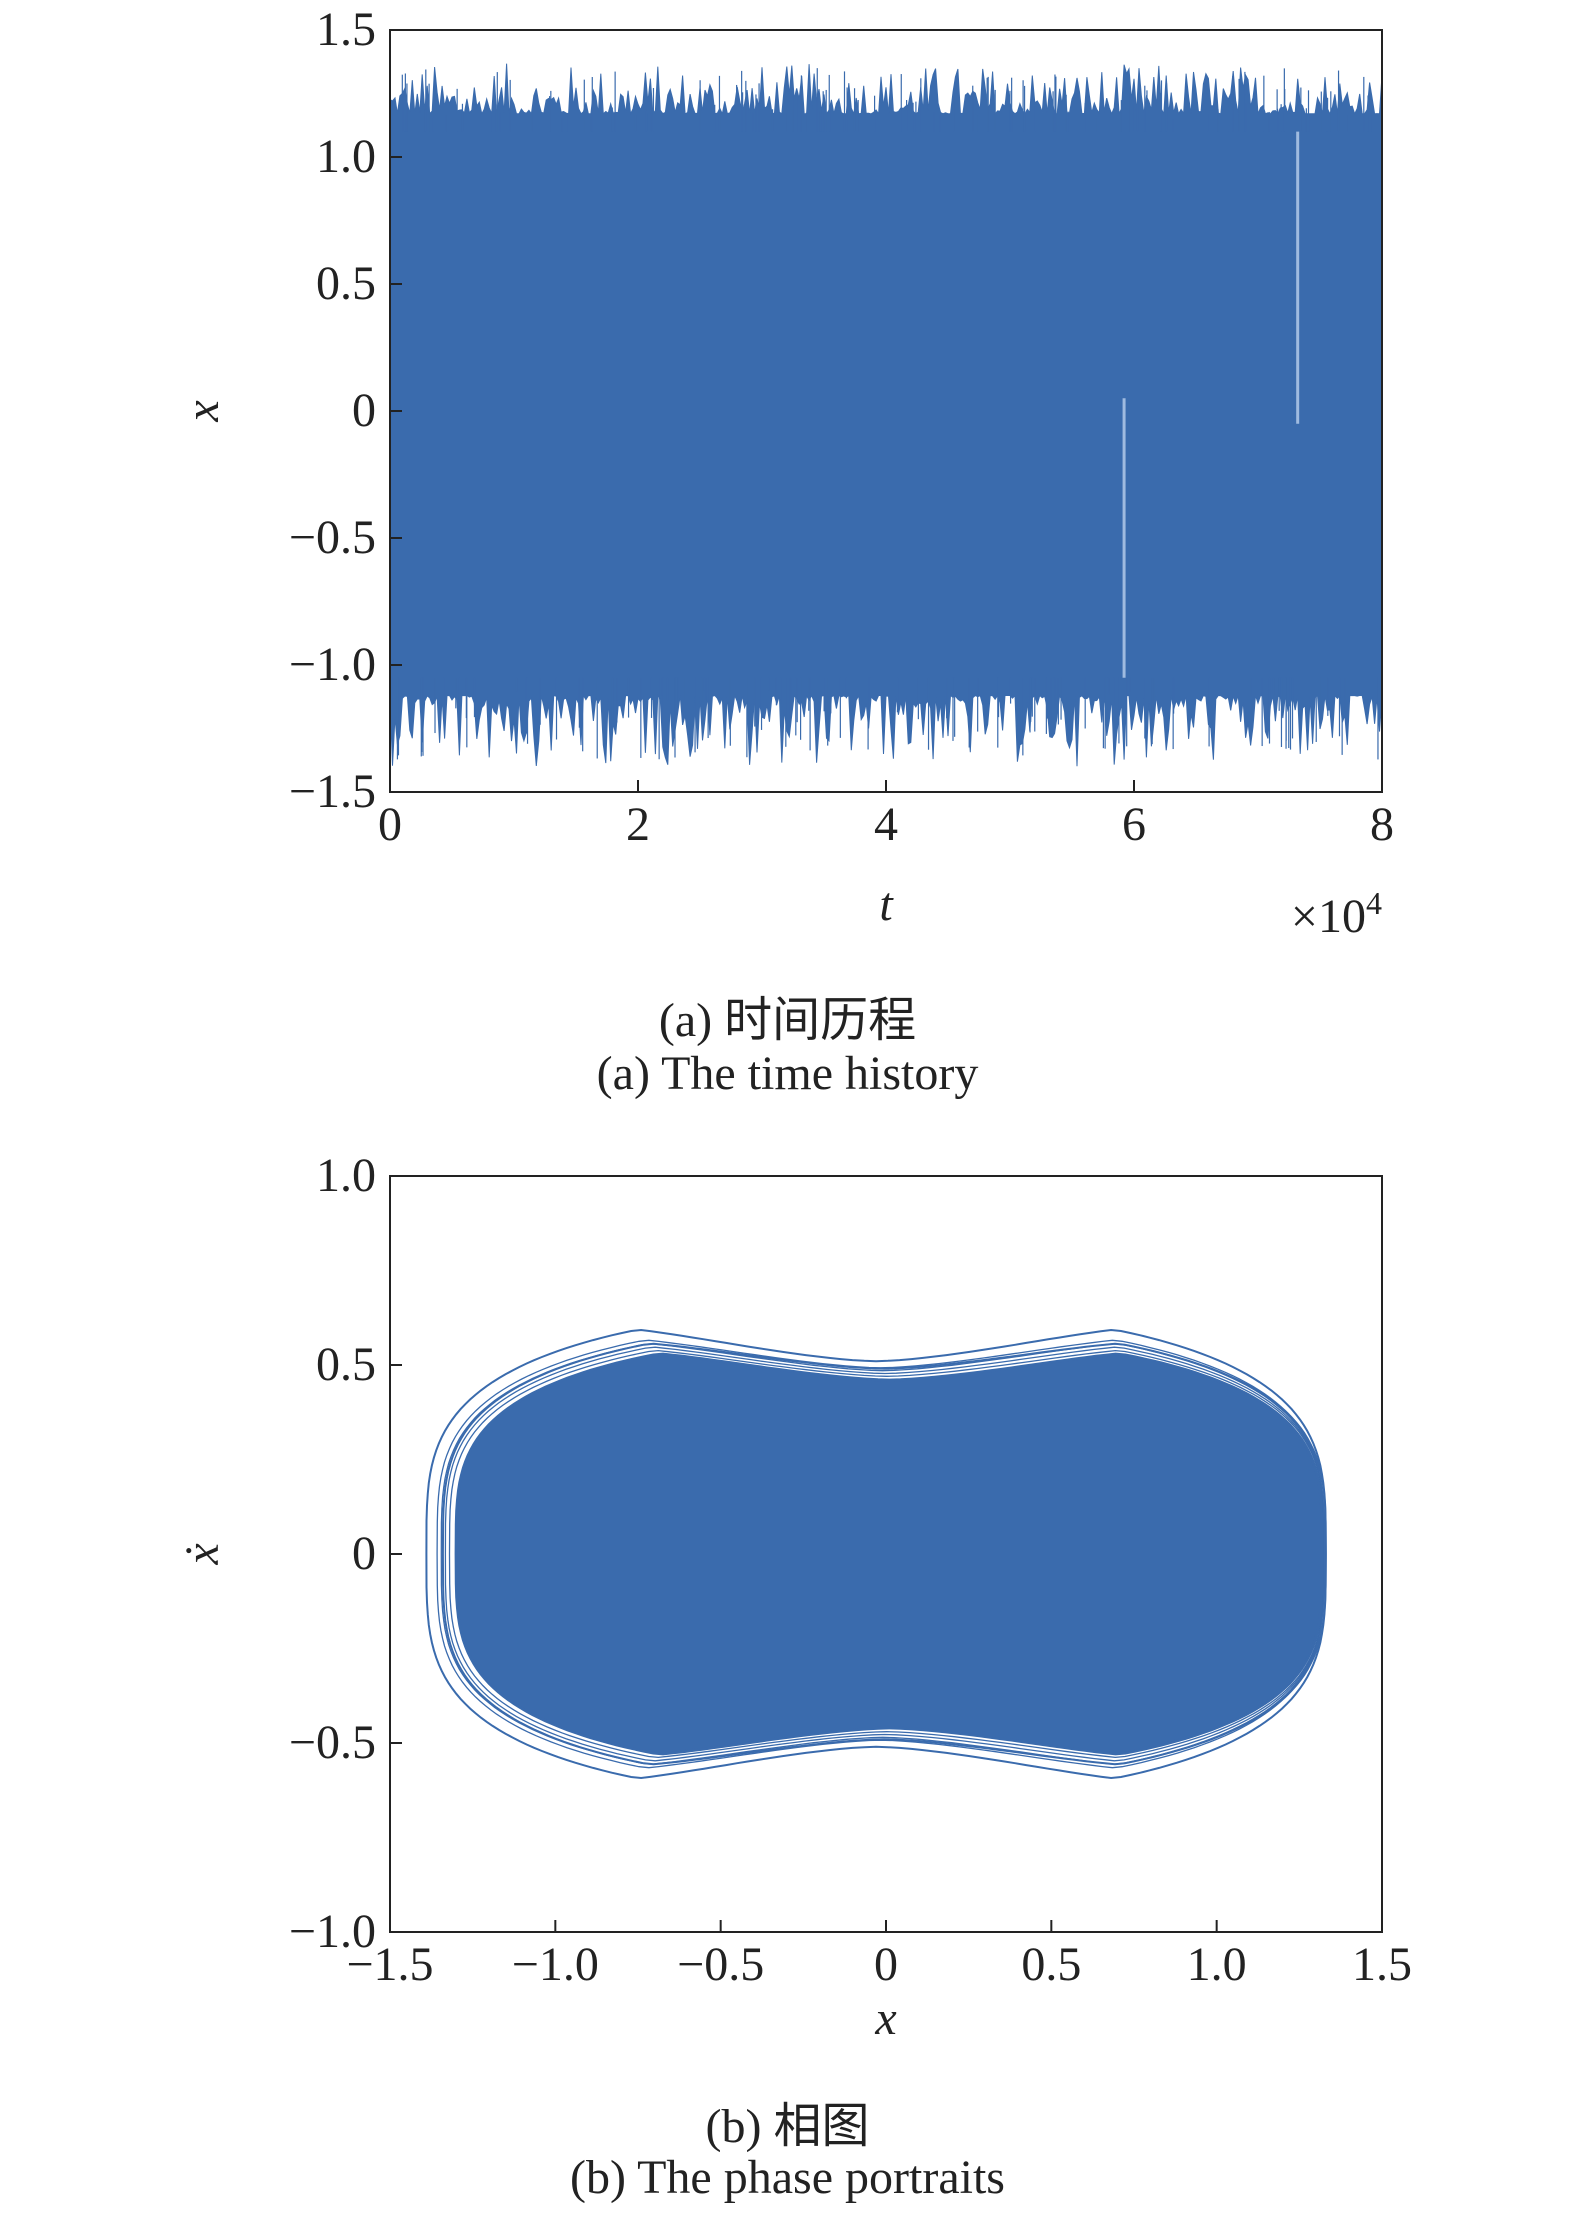  I want to click on x-tick-label: 1.5, so click(1382, 1964).